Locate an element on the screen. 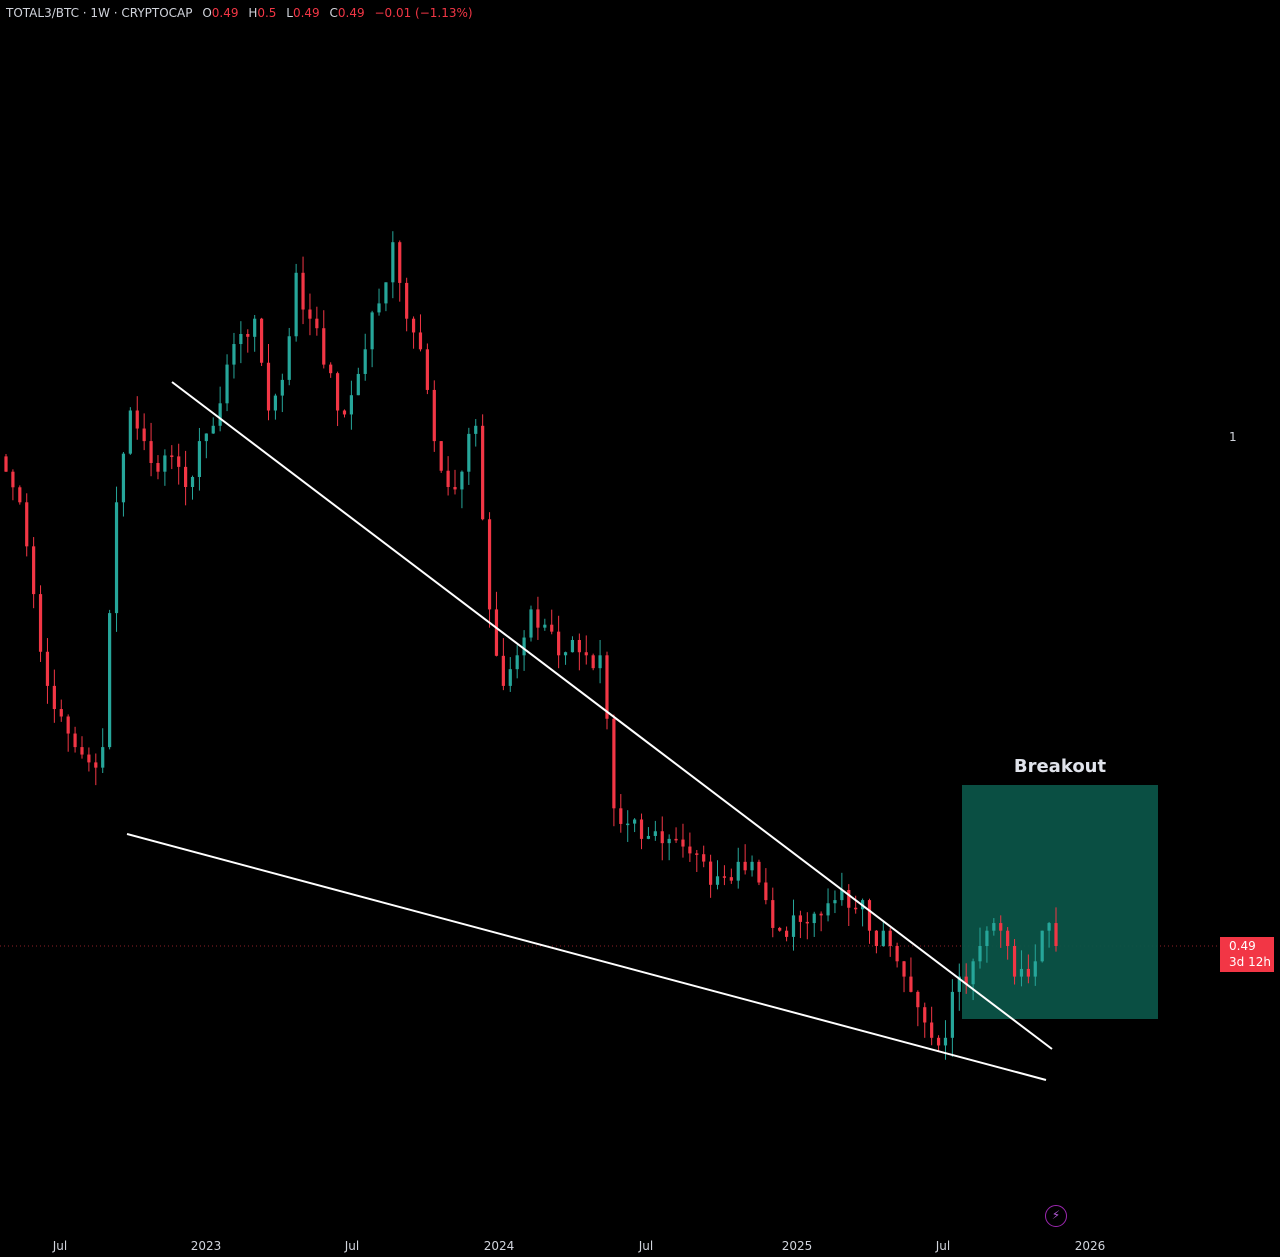 Image resolution: width=1280 pixels, height=1257 pixels. last-price: 0.49 is located at coordinates (1242, 946).